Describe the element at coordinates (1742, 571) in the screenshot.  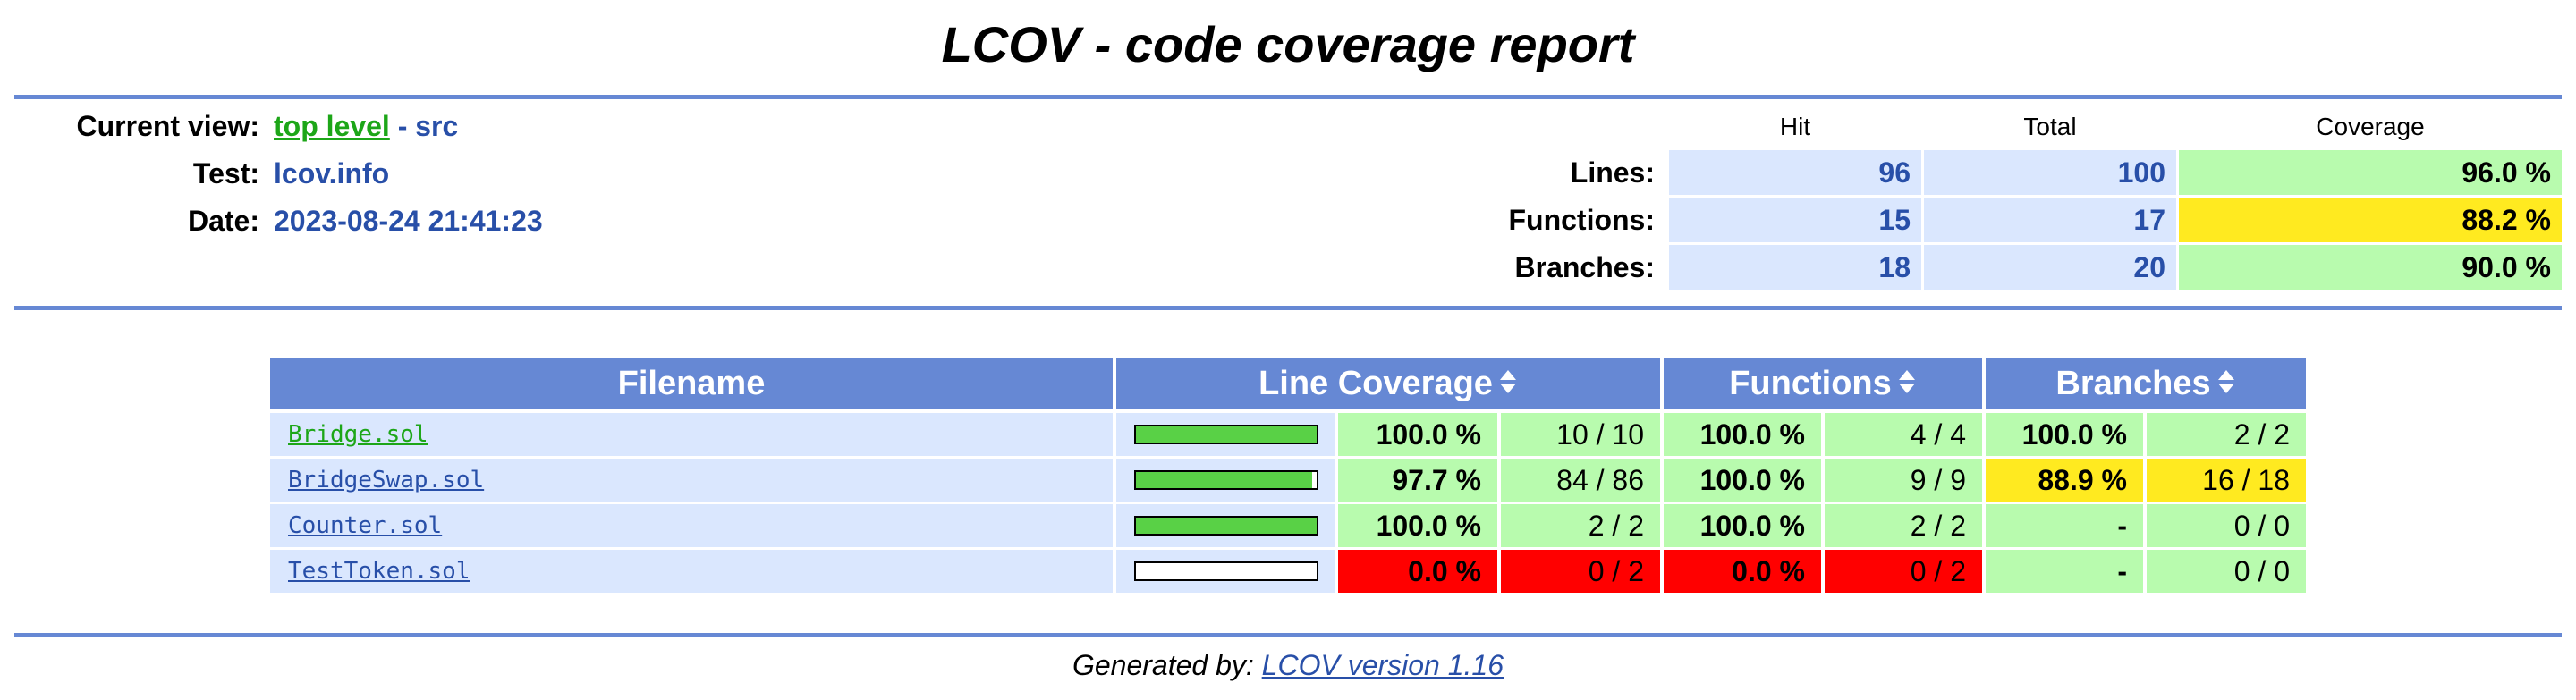
I see `functions-percent: 0.0 %` at that location.